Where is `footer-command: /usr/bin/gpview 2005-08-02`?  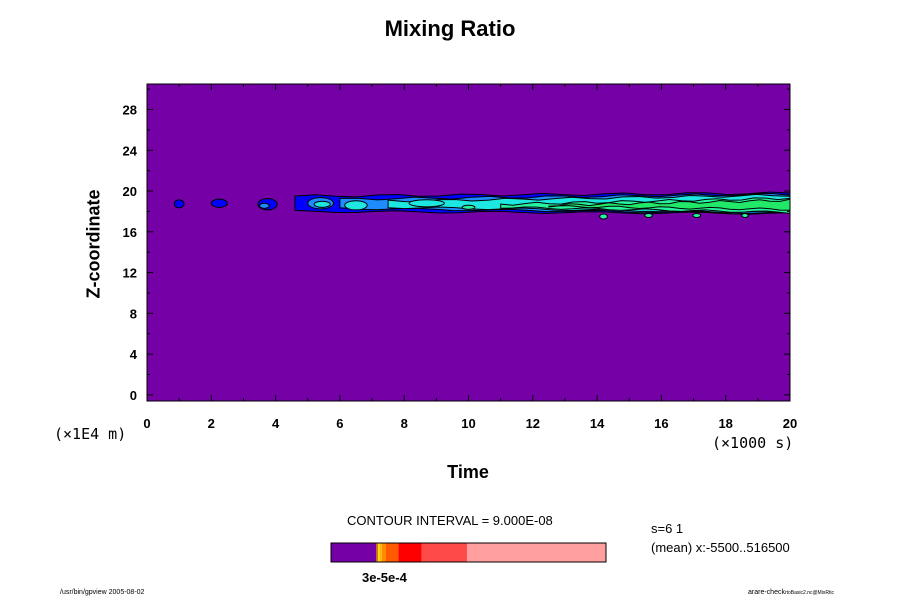
footer-command: /usr/bin/gpview 2005-08-02 is located at coordinates (102, 592).